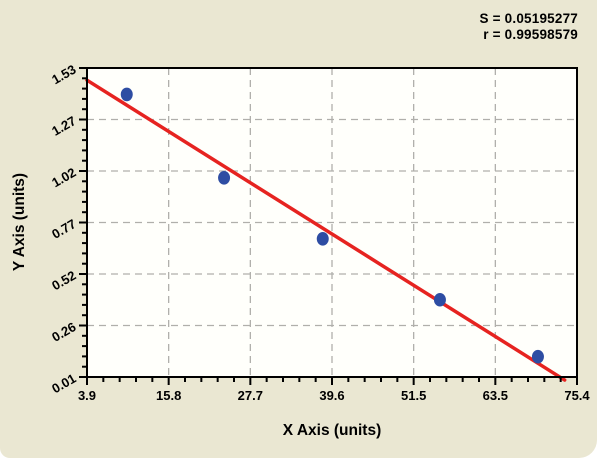  Describe the element at coordinates (495, 395) in the screenshot. I see `x-tick-label: 63.5` at that location.